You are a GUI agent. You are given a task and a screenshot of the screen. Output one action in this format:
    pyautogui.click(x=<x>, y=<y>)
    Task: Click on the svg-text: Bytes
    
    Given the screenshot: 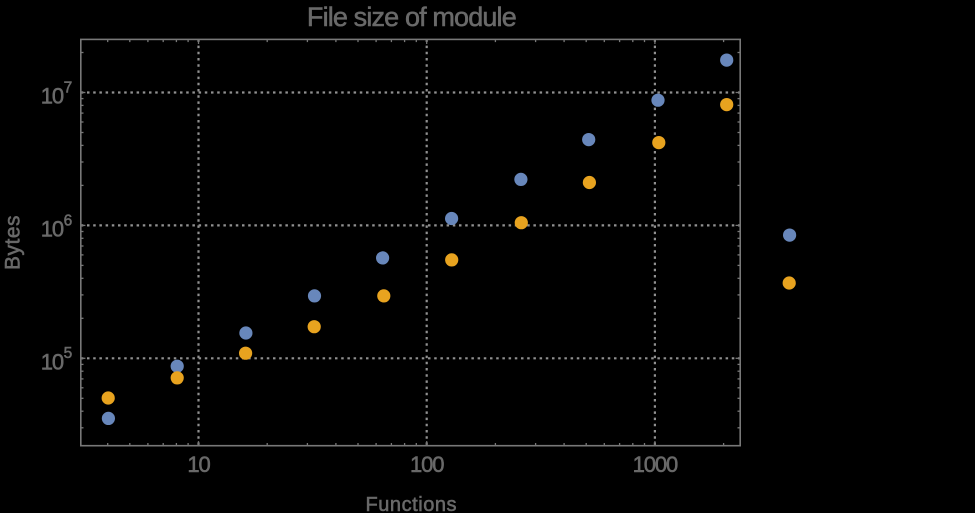 What is the action you would take?
    pyautogui.click(x=13, y=242)
    